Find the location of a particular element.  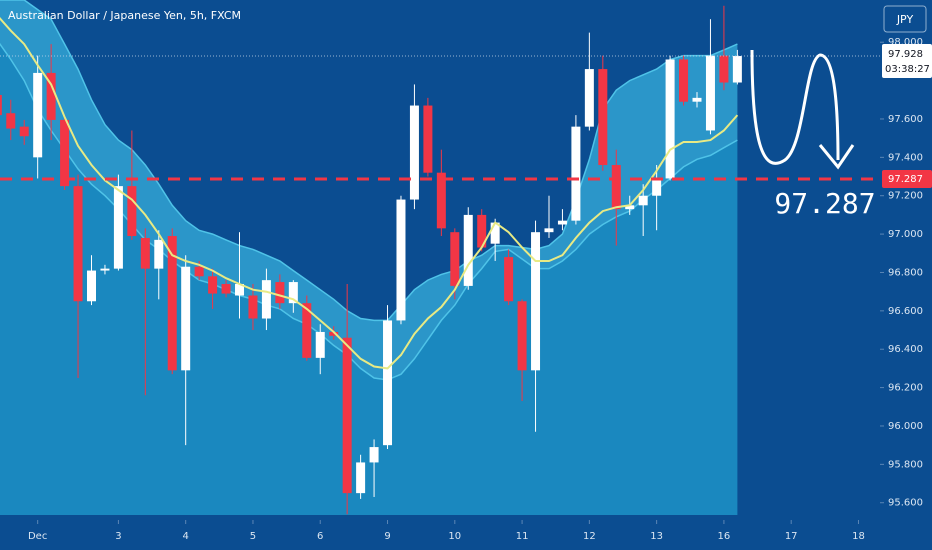

x-tick-label: 13 is located at coordinates (656, 536).